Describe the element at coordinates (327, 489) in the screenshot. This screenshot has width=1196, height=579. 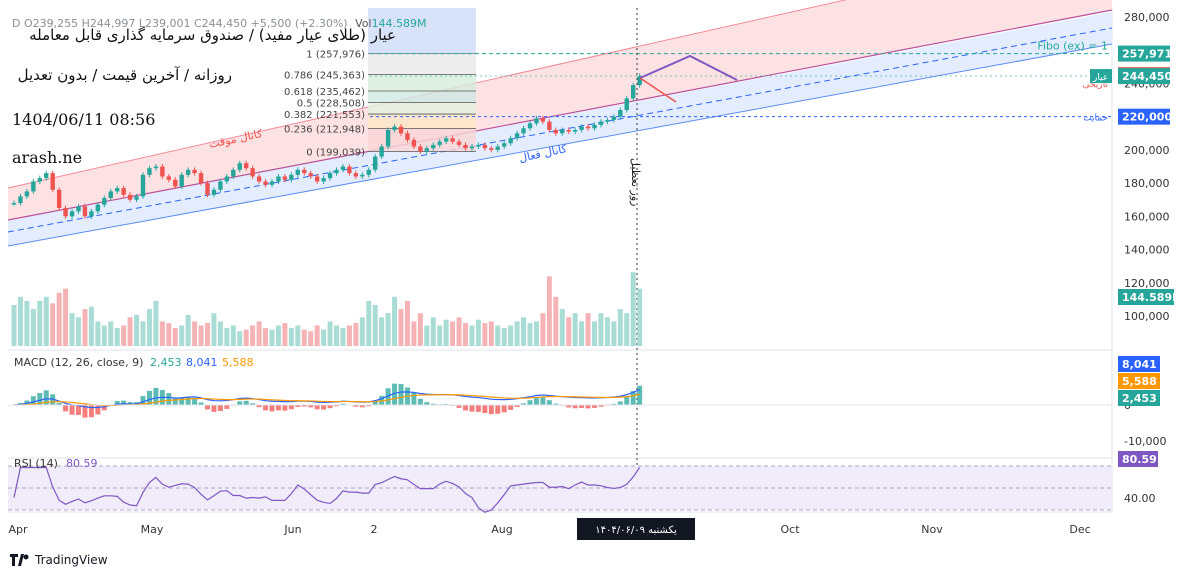
I see `rsi-line` at that location.